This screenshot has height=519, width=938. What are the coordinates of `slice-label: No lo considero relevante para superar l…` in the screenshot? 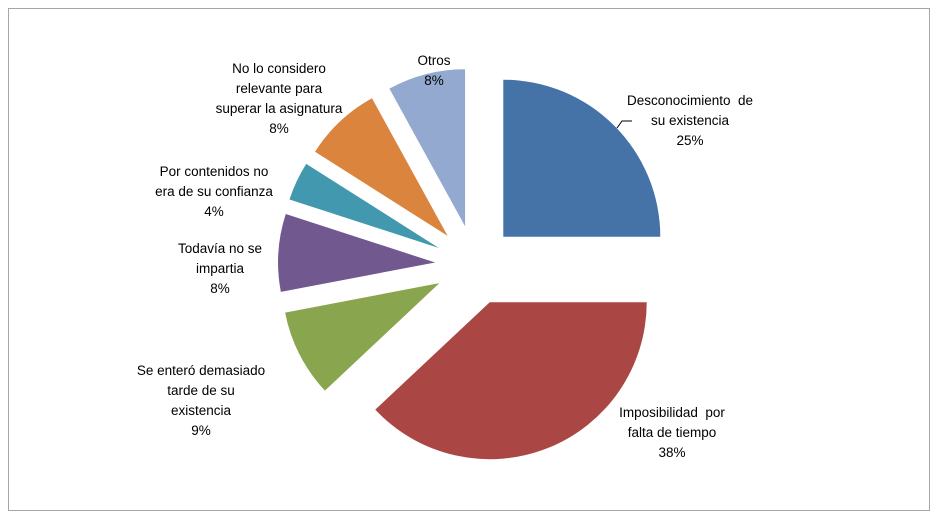 It's located at (279, 99).